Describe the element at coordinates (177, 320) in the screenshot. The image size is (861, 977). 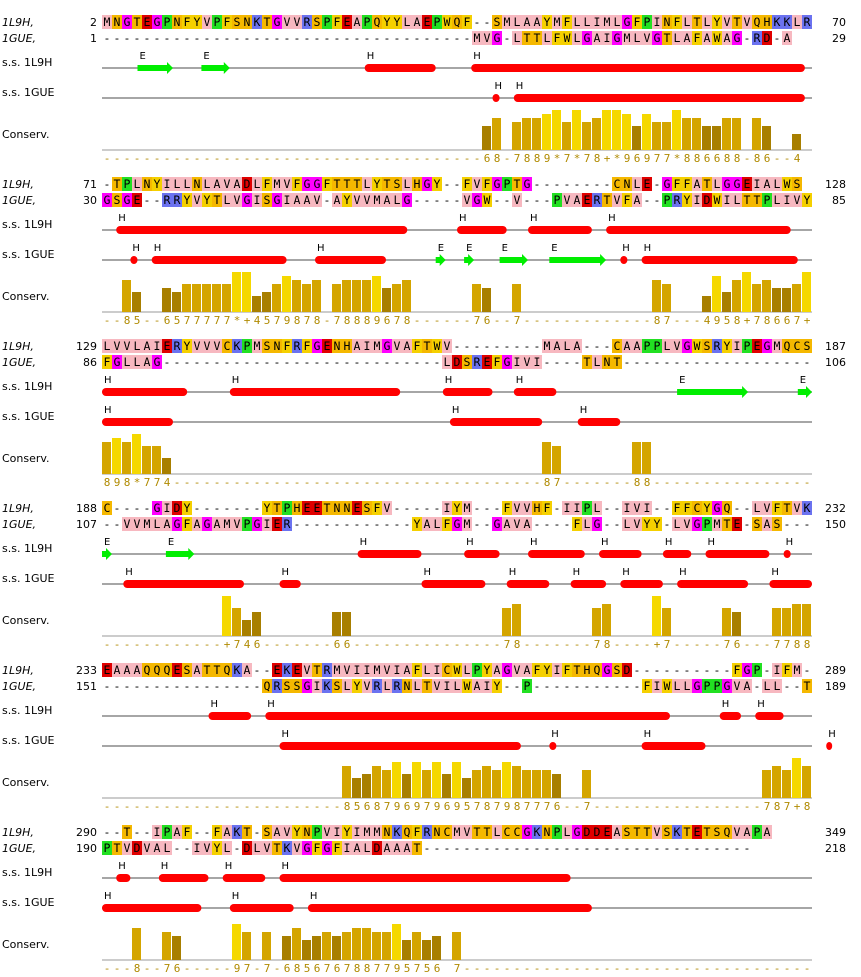
I see `cons-score: 5` at that location.